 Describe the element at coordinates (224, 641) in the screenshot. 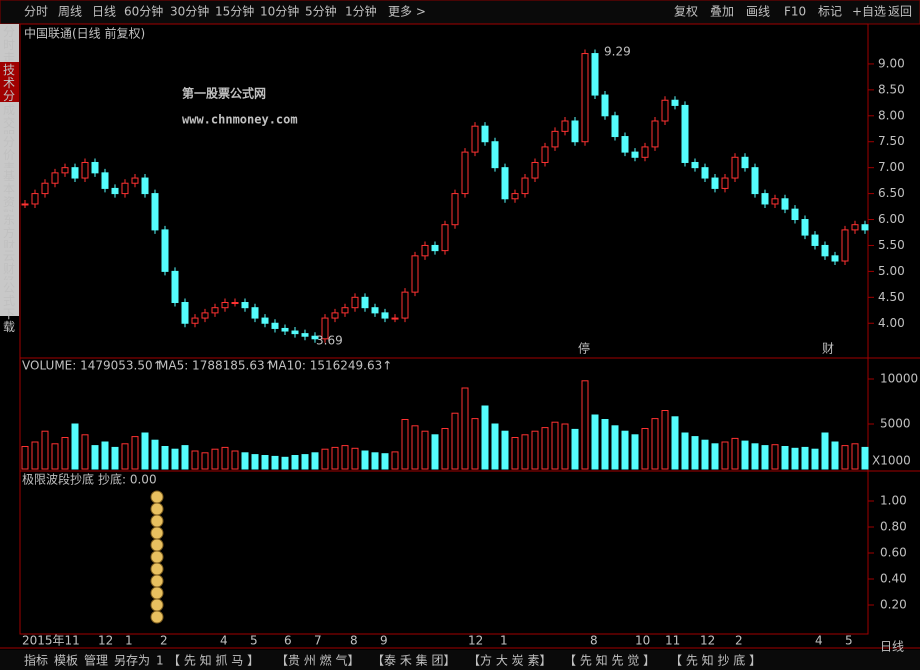

I see `date-label: 4` at that location.